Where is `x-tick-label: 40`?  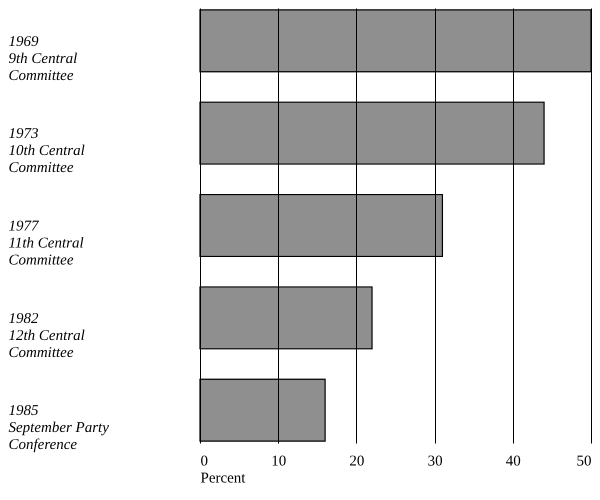 x-tick-label: 40 is located at coordinates (513, 462).